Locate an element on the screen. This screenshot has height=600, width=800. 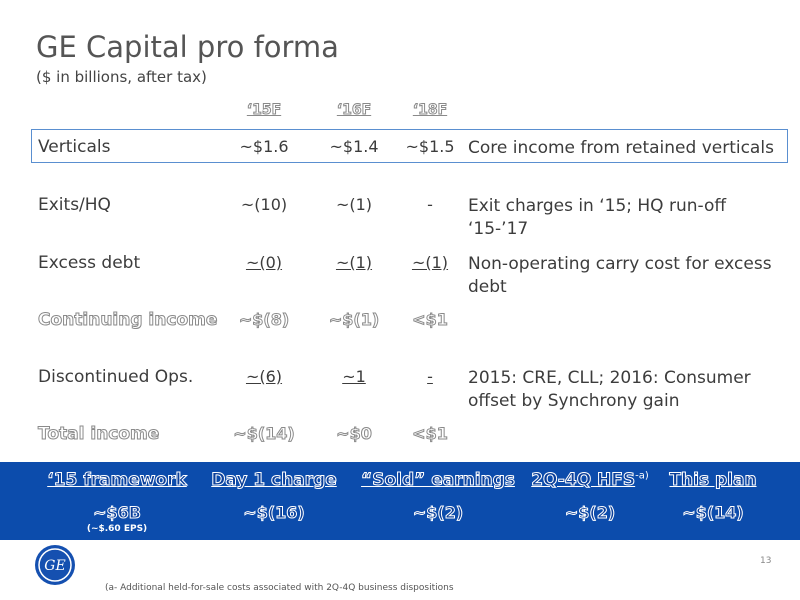
summary-heading: ‘15 framework is located at coordinates (117, 480).